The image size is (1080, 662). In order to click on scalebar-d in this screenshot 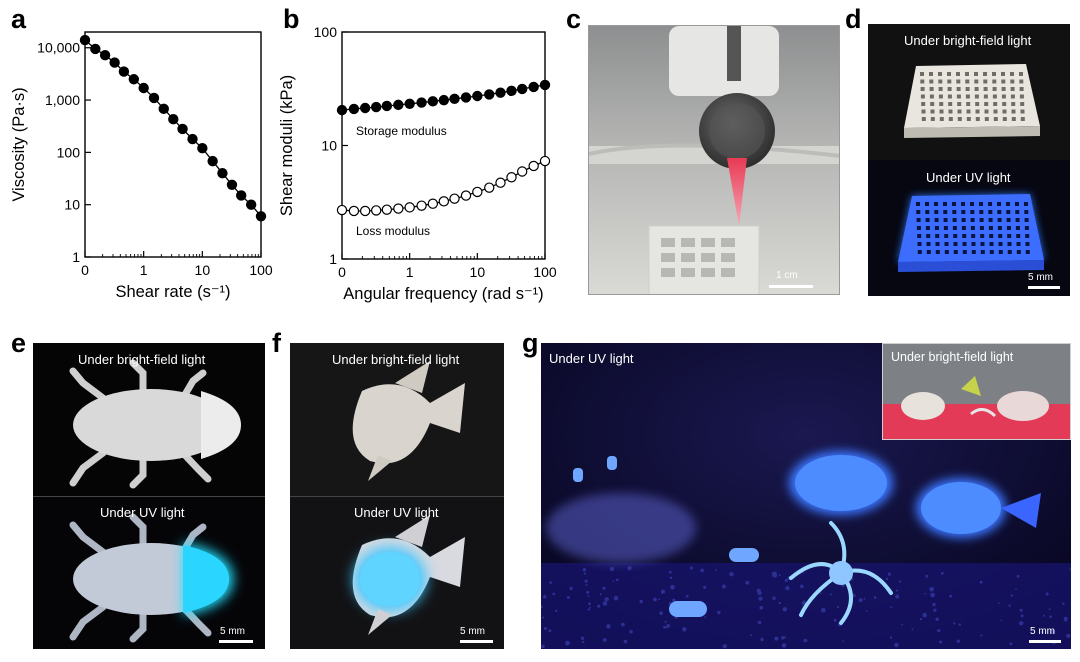, I will do `click(1044, 287)`.